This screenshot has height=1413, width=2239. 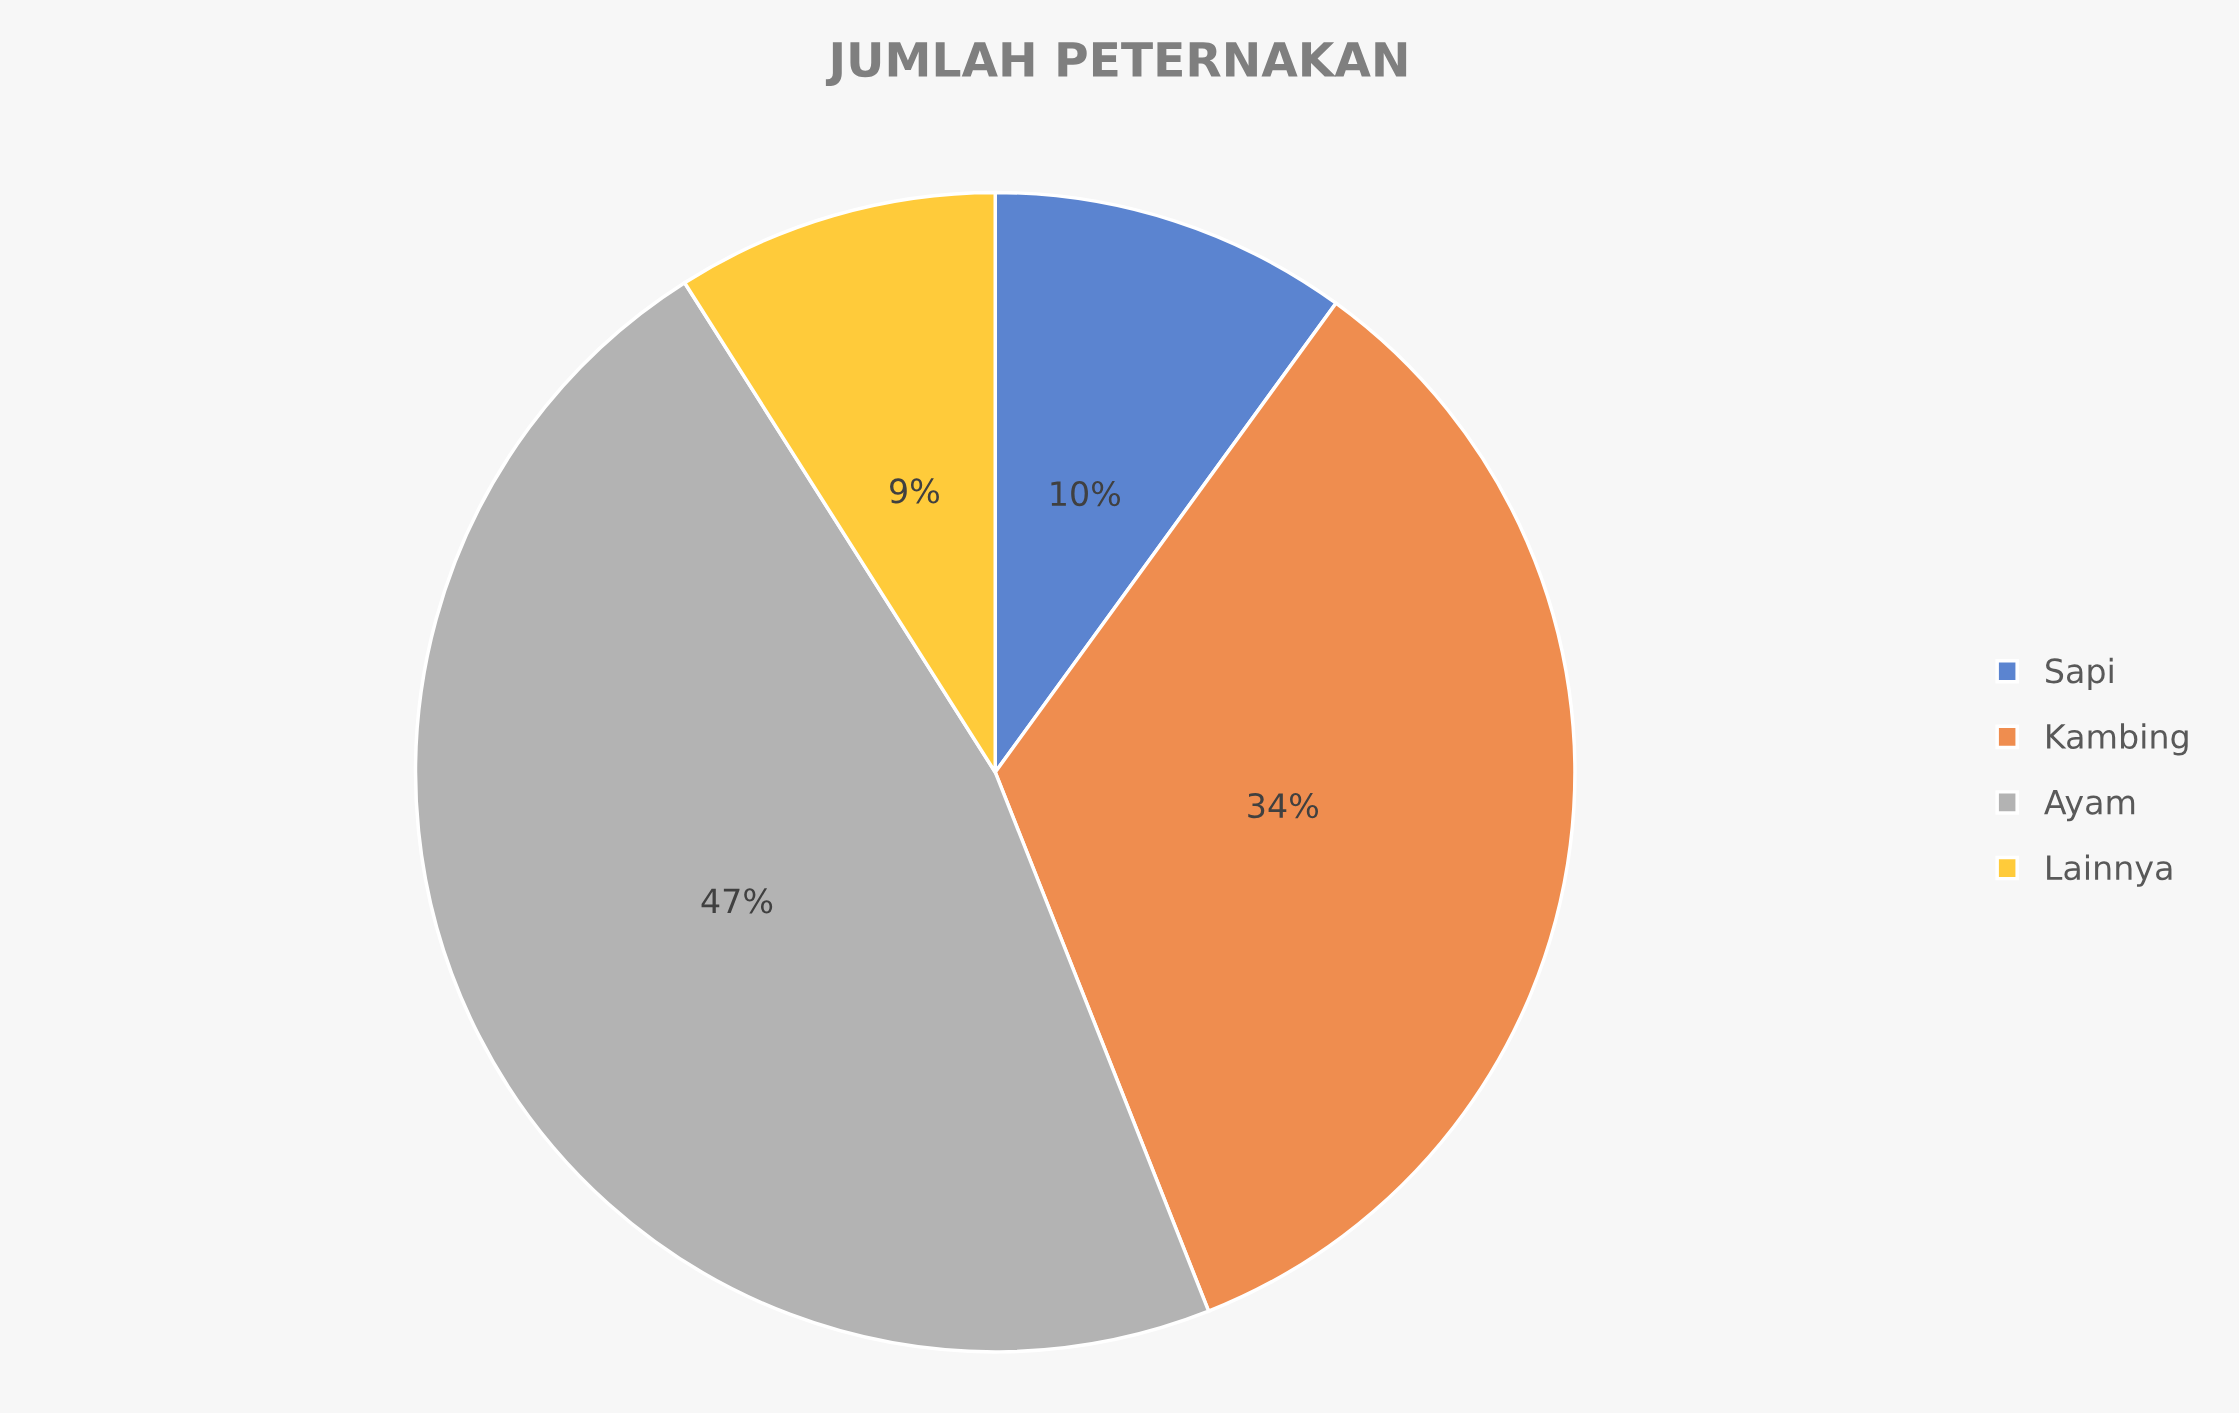 What do you see at coordinates (2079, 673) in the screenshot?
I see `legend-label: Sapi` at bounding box center [2079, 673].